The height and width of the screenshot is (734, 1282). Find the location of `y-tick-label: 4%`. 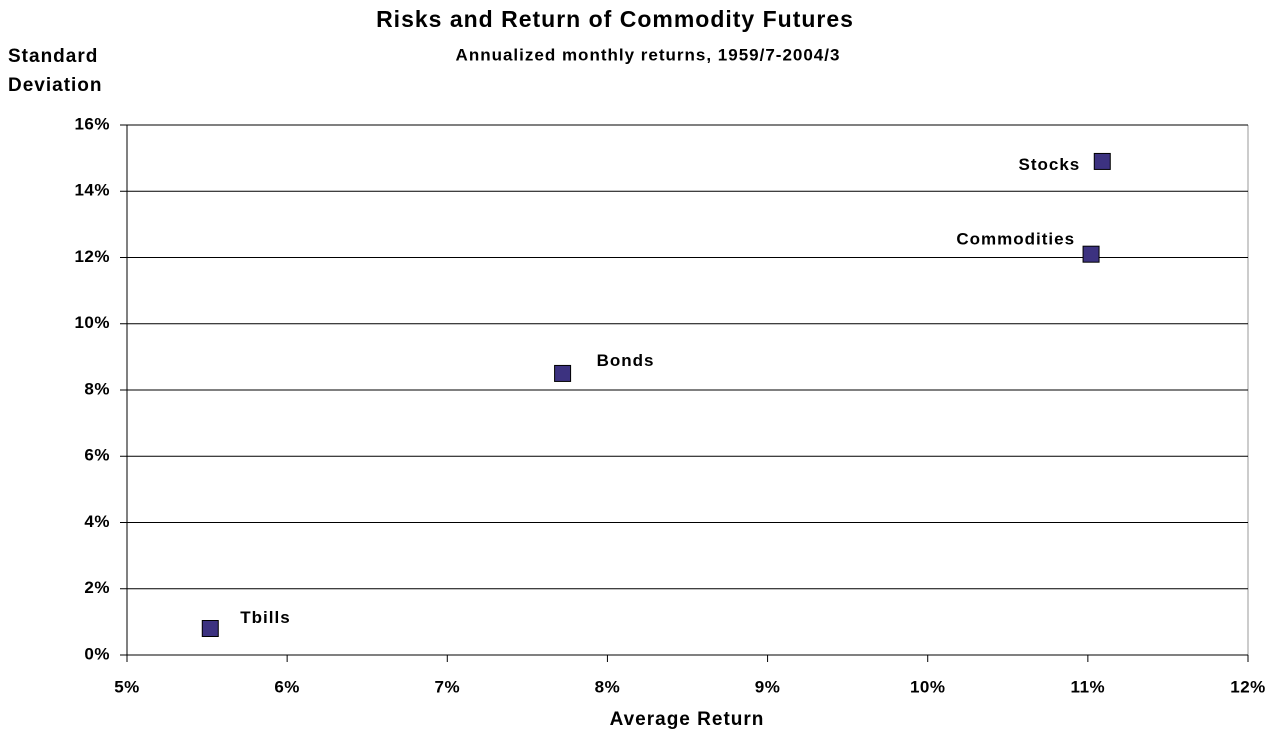

y-tick-label: 4% is located at coordinates (97, 521).